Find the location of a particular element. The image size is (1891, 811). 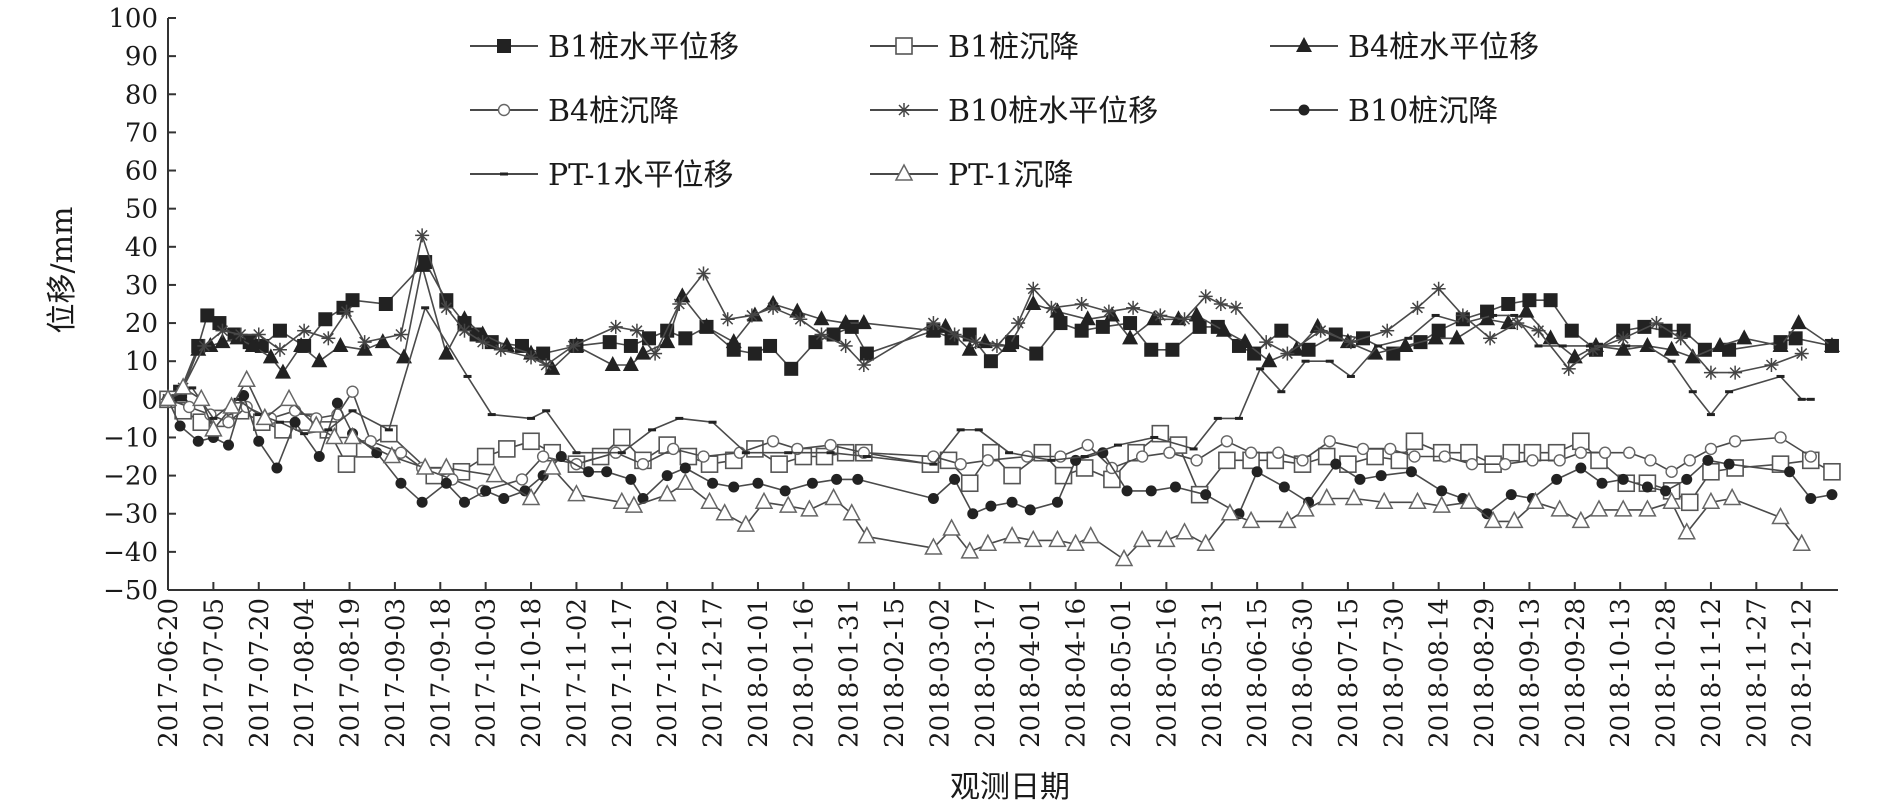

y-tick-label: −40 is located at coordinates (130, 553).